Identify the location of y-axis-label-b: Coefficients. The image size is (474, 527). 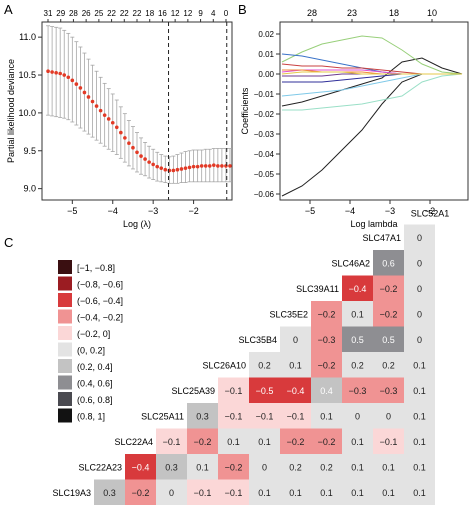
(245, 110).